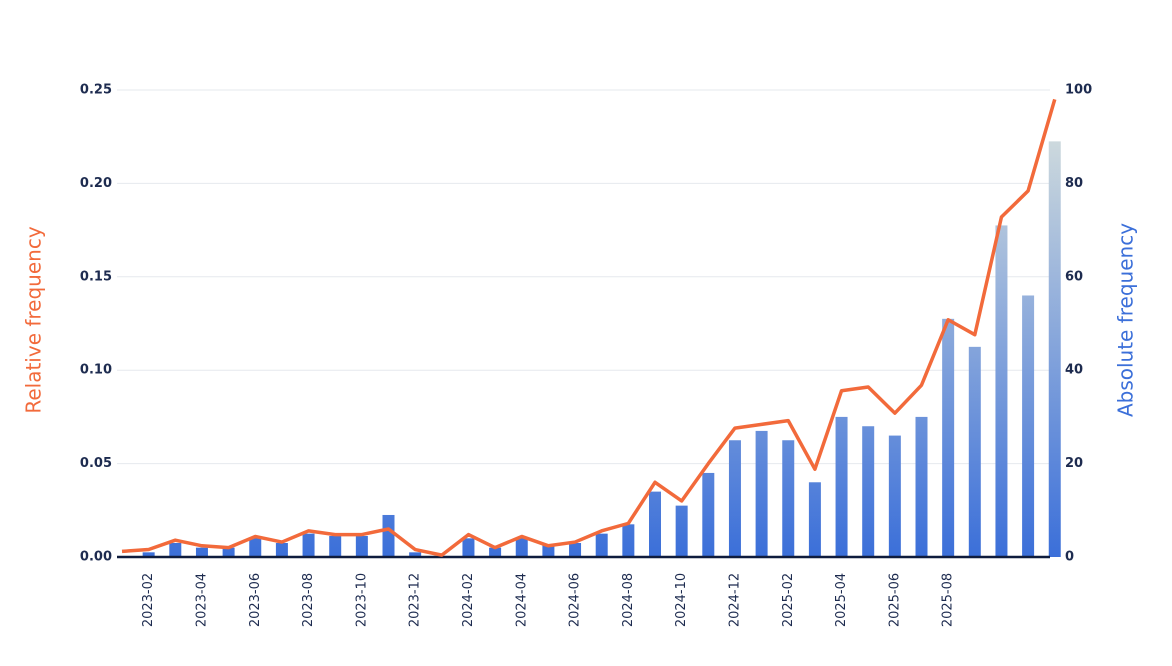 This screenshot has width=1172, height=666. I want to click on y2-tick-label: 20, so click(1074, 463).